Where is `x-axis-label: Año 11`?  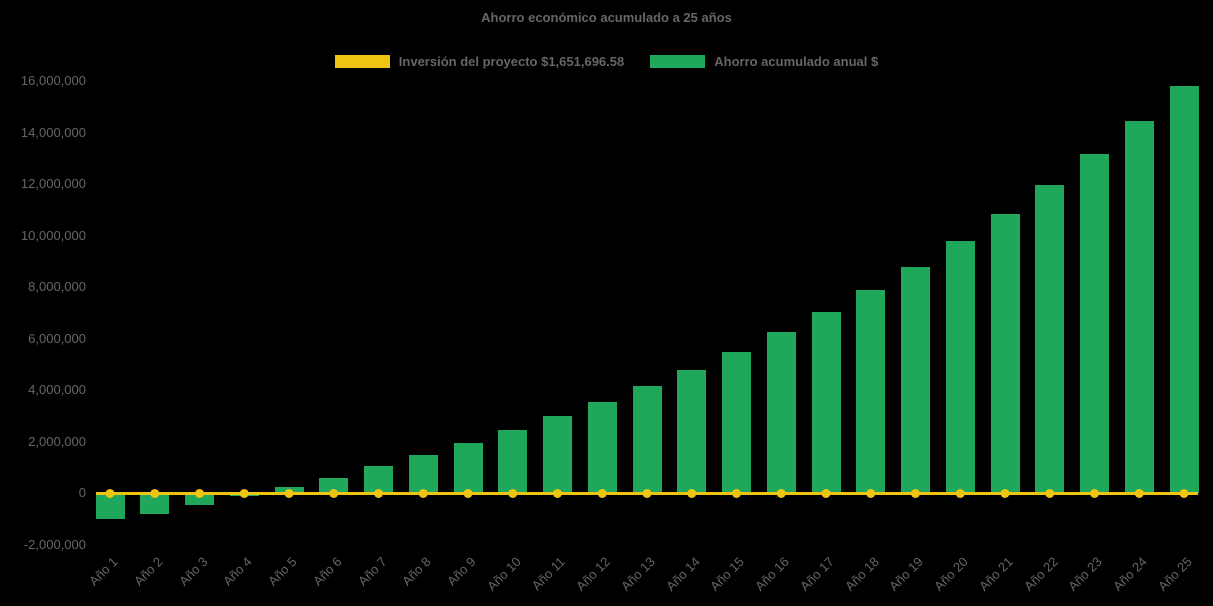
x-axis-label: Año 11 is located at coordinates (549, 574).